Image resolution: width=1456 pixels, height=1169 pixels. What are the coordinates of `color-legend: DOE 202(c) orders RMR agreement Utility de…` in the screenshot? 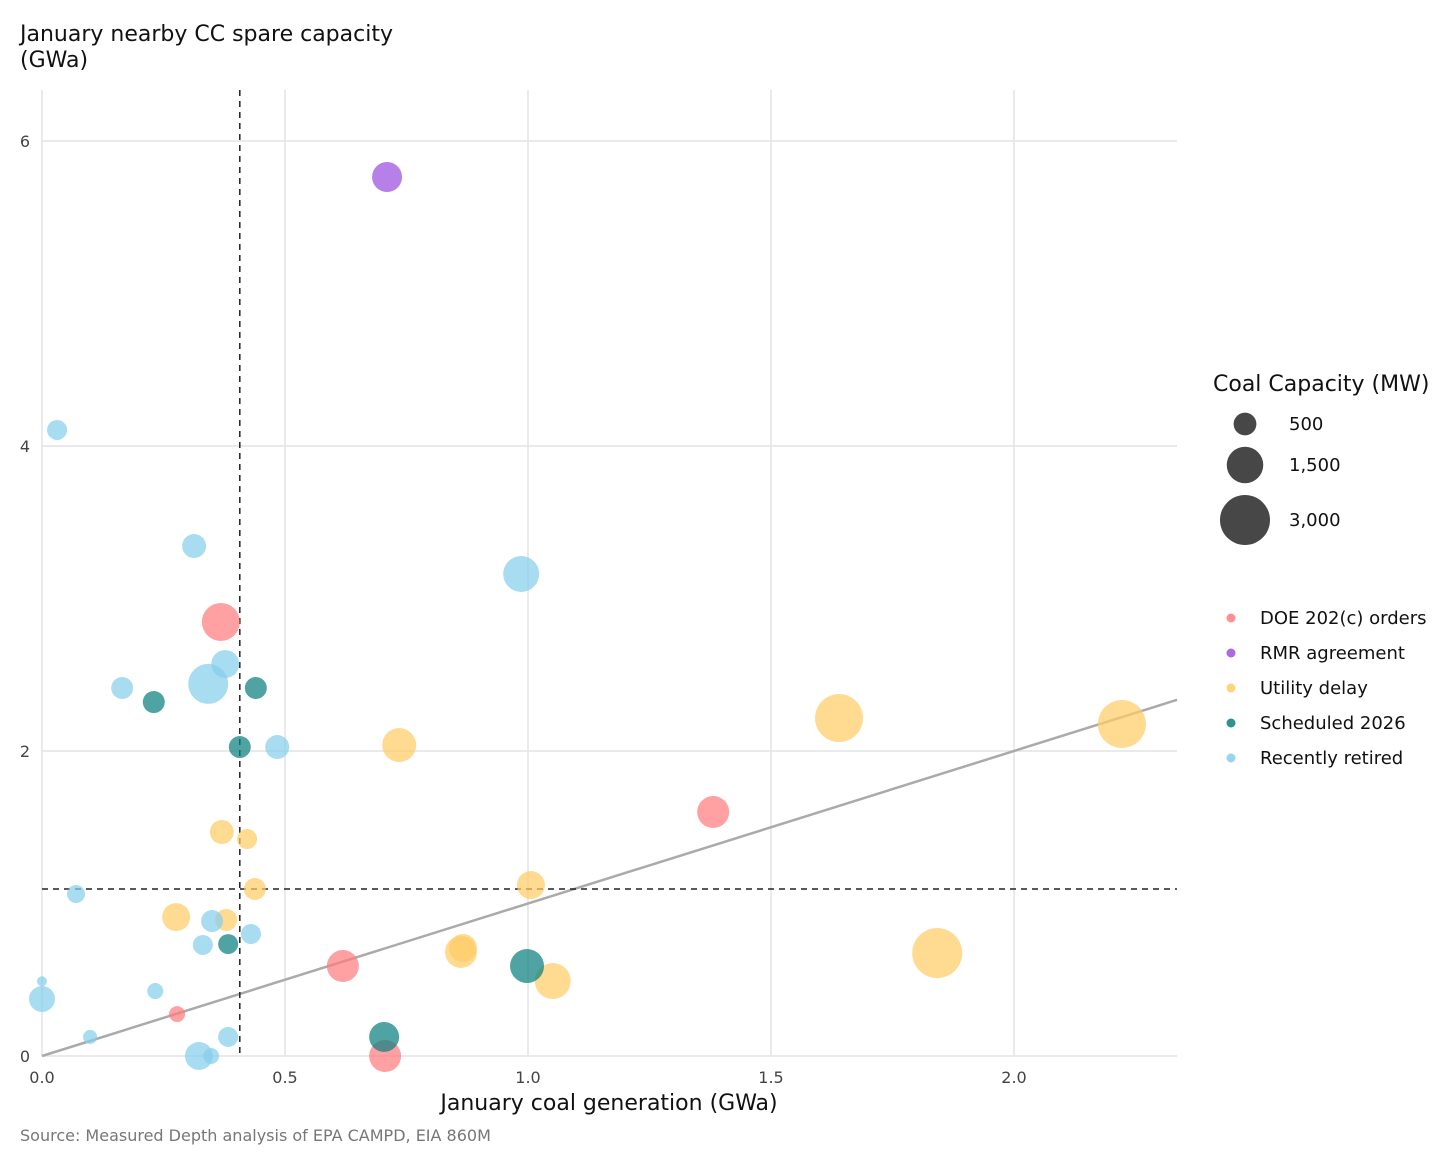 It's located at (1326, 688).